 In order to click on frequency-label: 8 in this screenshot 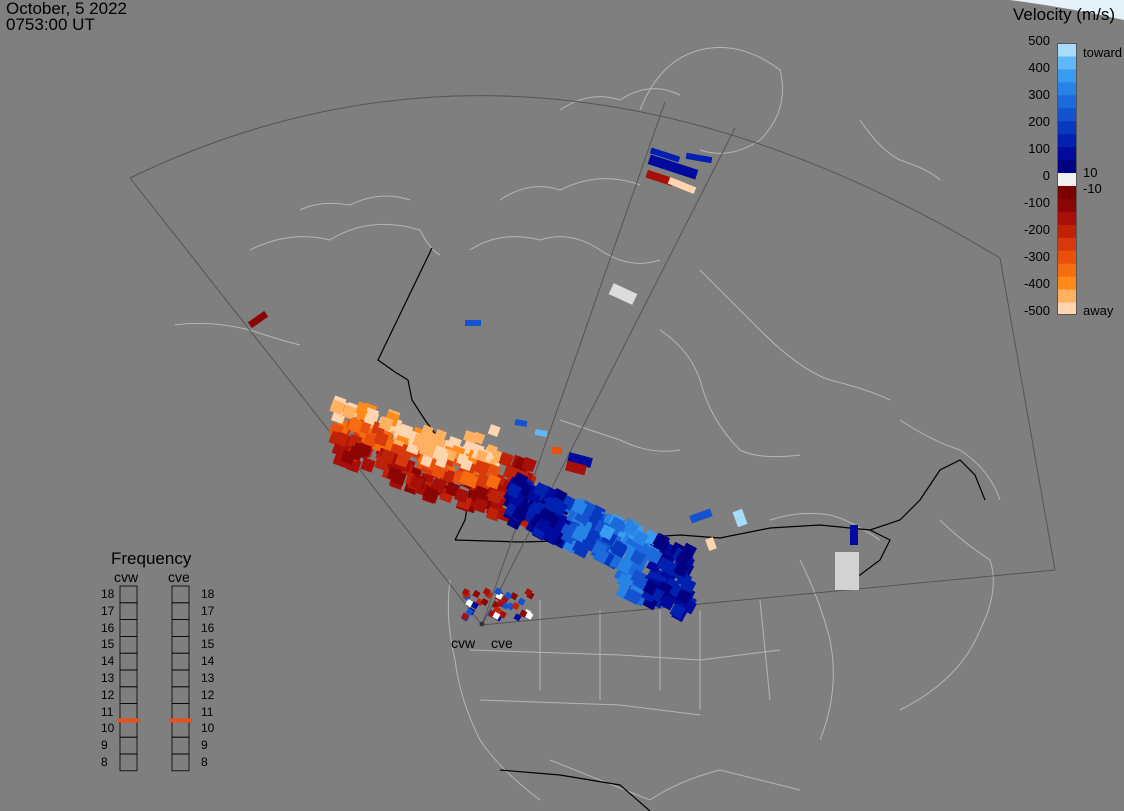, I will do `click(204, 762)`.